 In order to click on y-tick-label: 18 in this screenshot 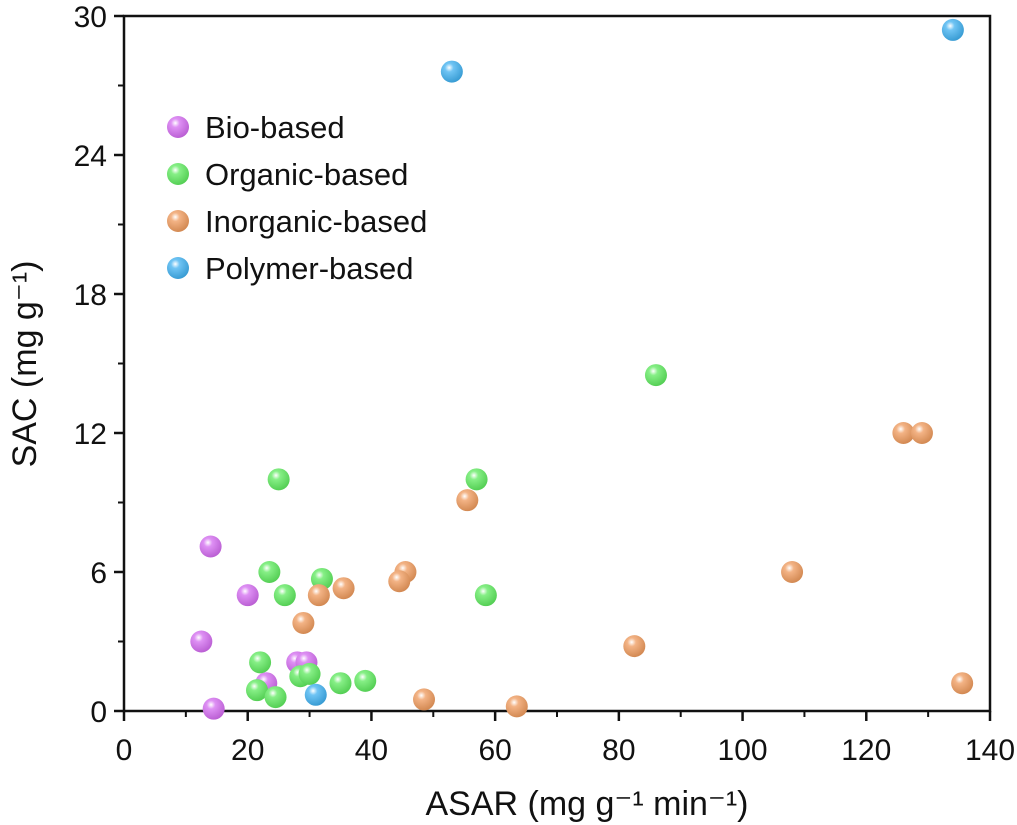, I will do `click(90, 295)`.